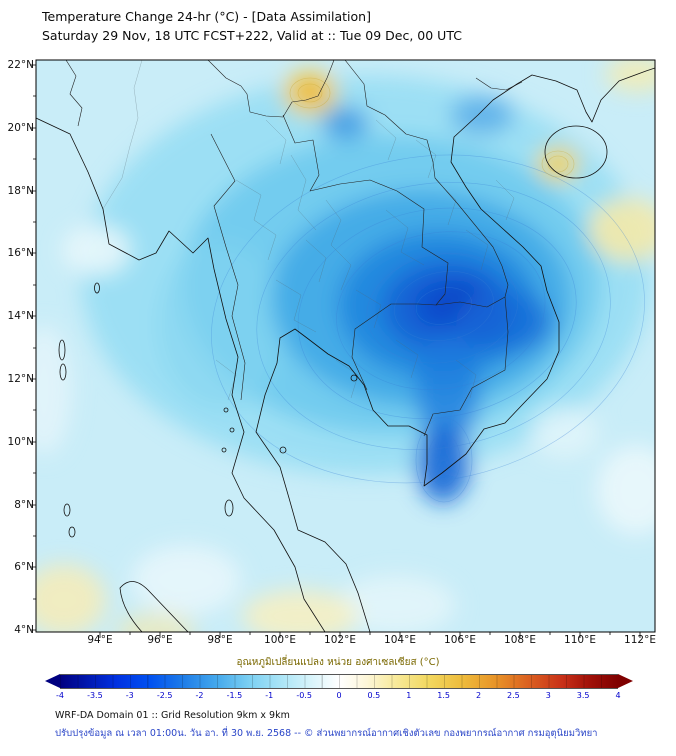  I want to click on lat-label: 10°N, so click(20, 442).